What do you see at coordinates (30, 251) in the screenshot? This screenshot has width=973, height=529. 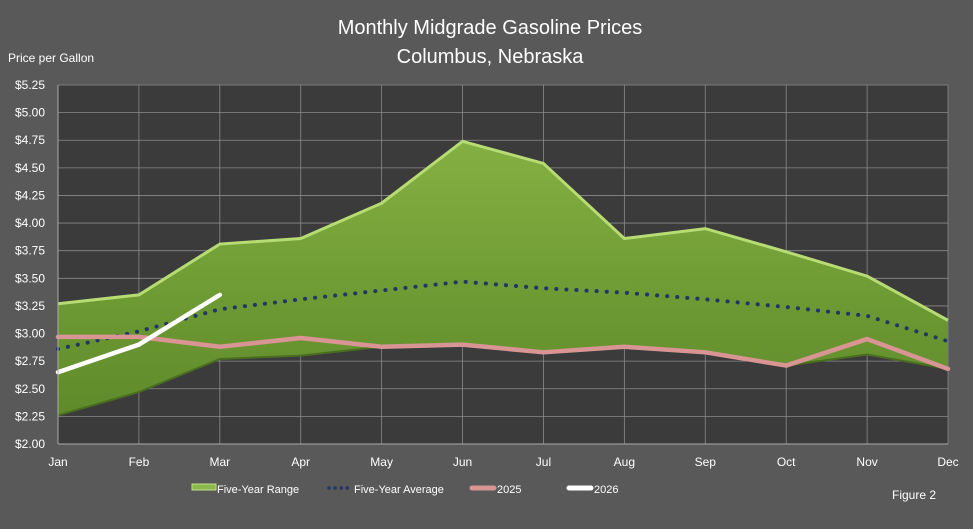 I see `y-tick-label: $3.75` at bounding box center [30, 251].